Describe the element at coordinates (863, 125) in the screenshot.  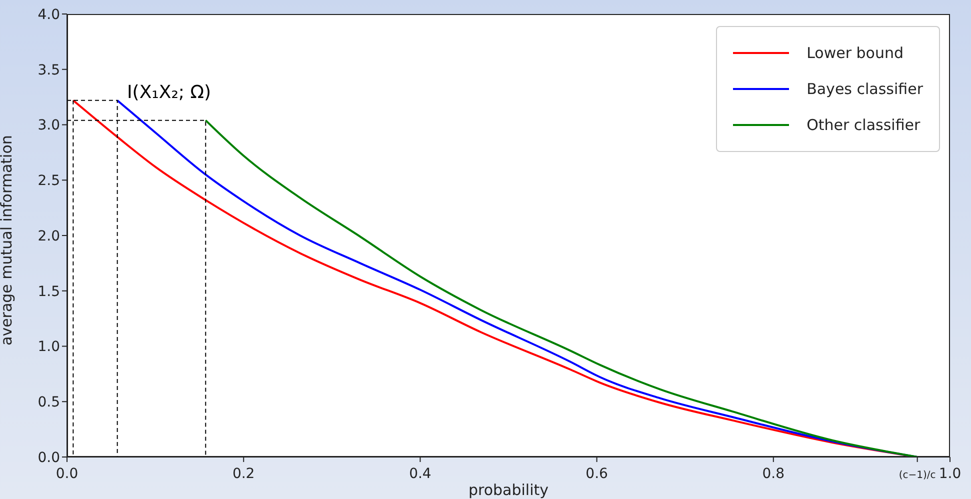
I see `legend-label: Other classifier` at that location.